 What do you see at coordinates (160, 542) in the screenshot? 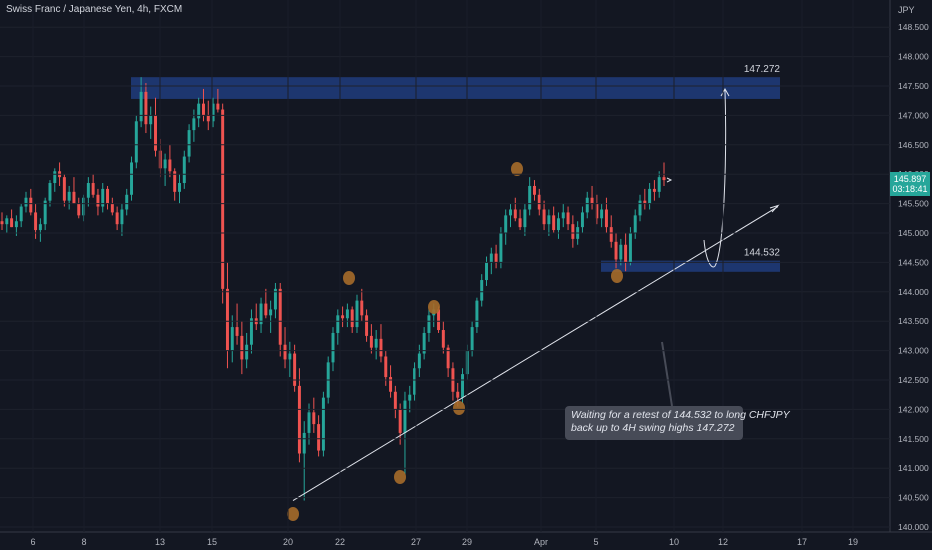
I see `time-tick-label: 13` at bounding box center [160, 542].